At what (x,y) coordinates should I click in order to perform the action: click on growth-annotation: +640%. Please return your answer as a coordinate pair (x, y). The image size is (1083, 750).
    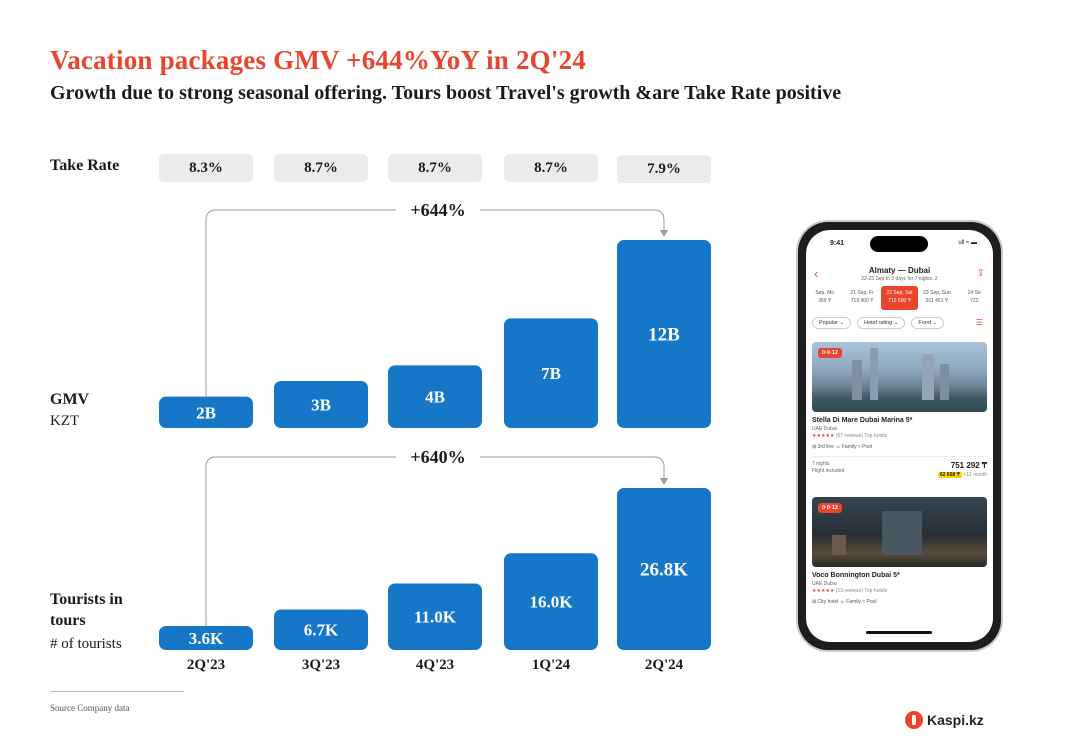
    Looking at the image, I should click on (437, 457).